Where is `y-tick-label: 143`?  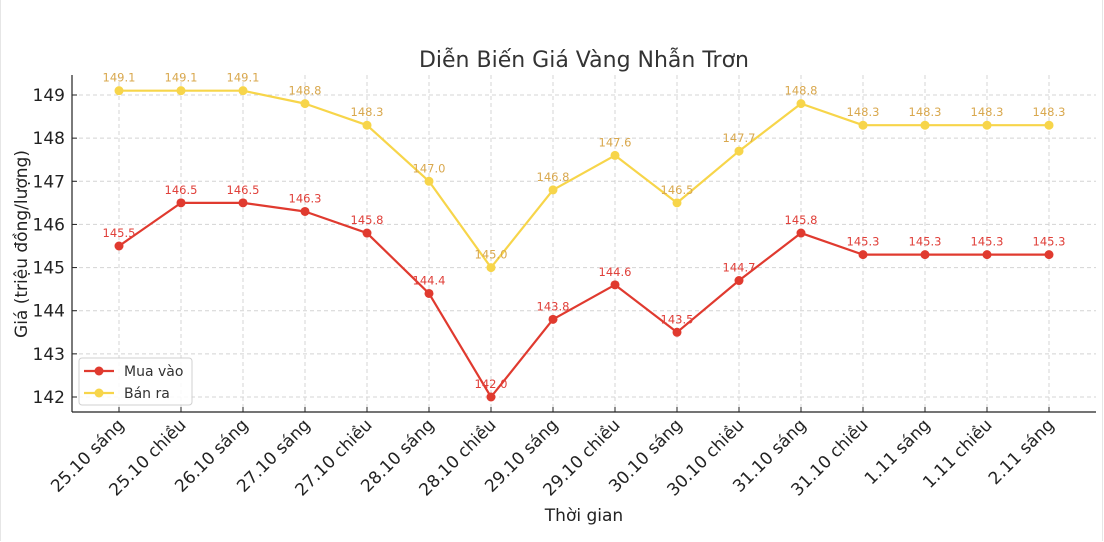
y-tick-label: 143 is located at coordinates (49, 355).